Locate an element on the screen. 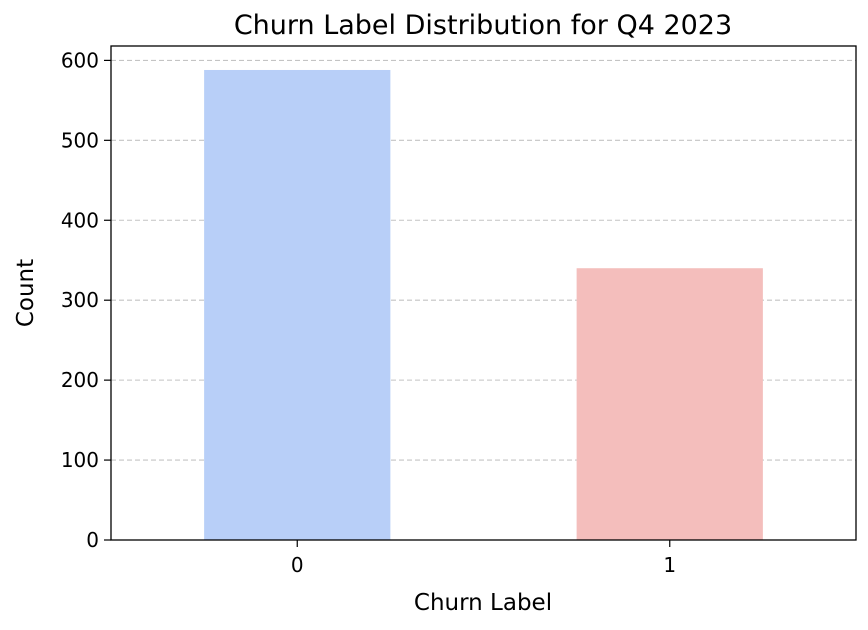 The height and width of the screenshot is (630, 868). y-tick-label-300: 300 is located at coordinates (80, 300).